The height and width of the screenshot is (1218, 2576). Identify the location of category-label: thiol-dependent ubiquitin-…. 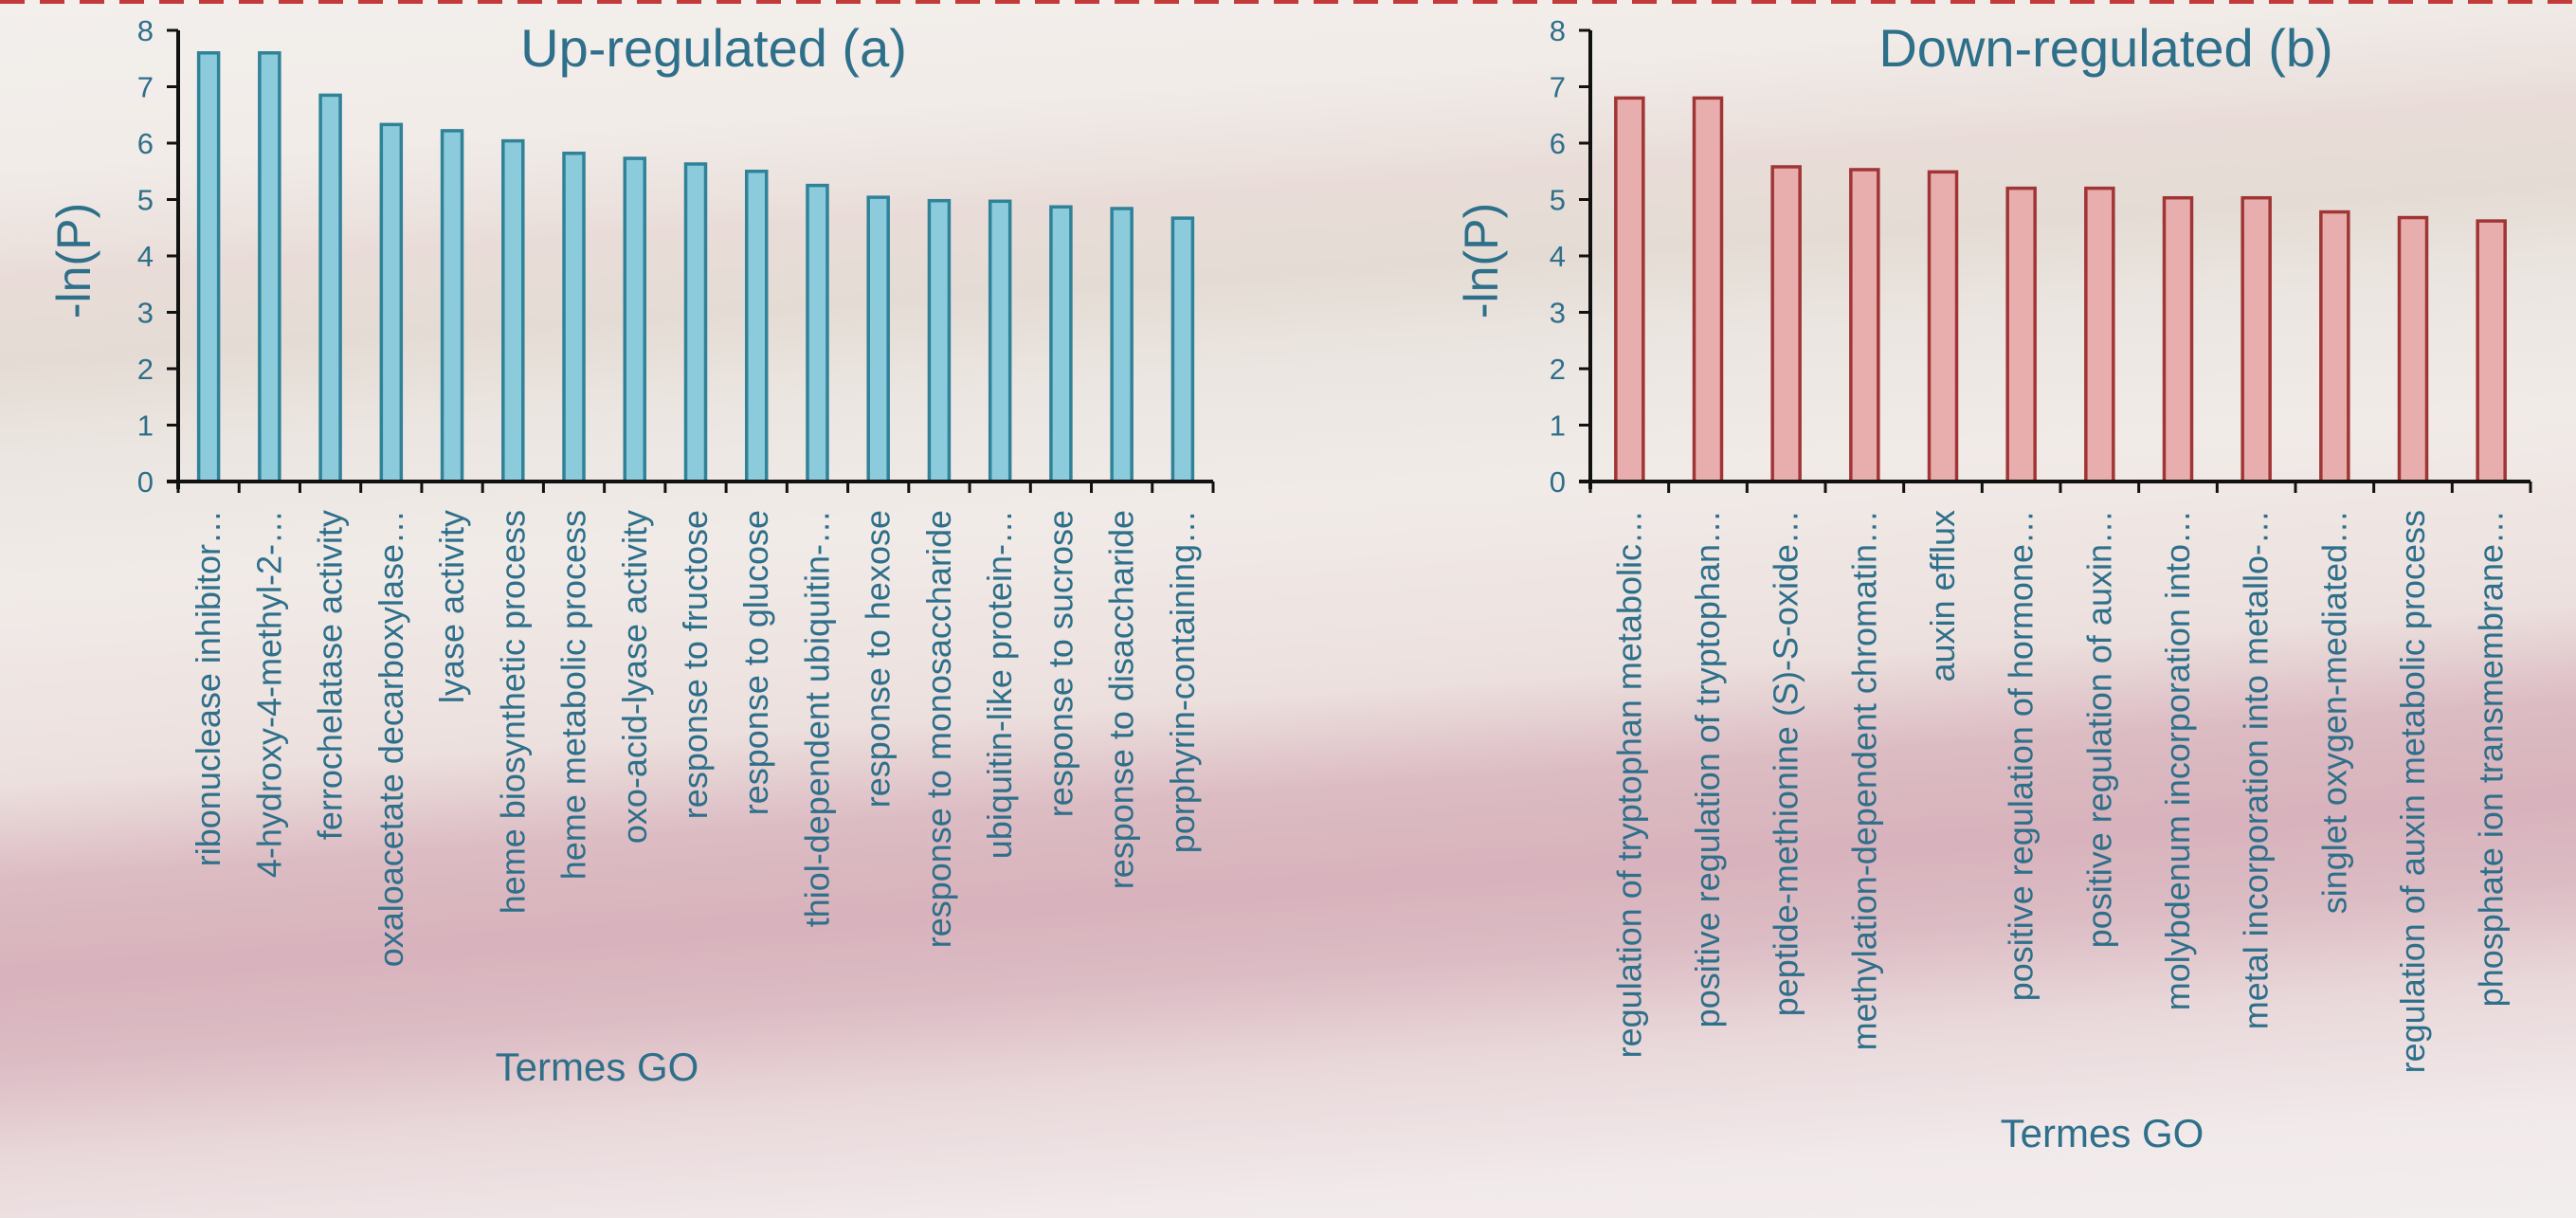
(816, 718).